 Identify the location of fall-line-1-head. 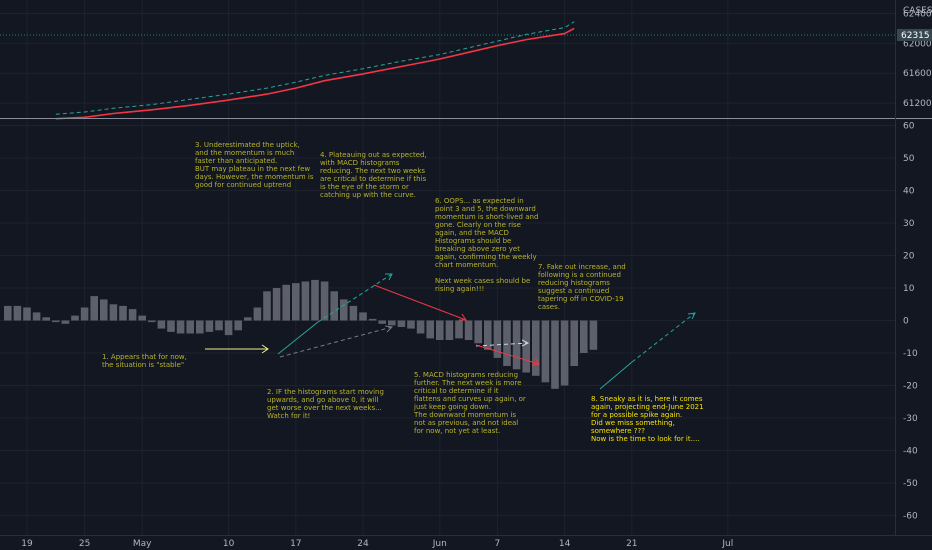
(463, 317).